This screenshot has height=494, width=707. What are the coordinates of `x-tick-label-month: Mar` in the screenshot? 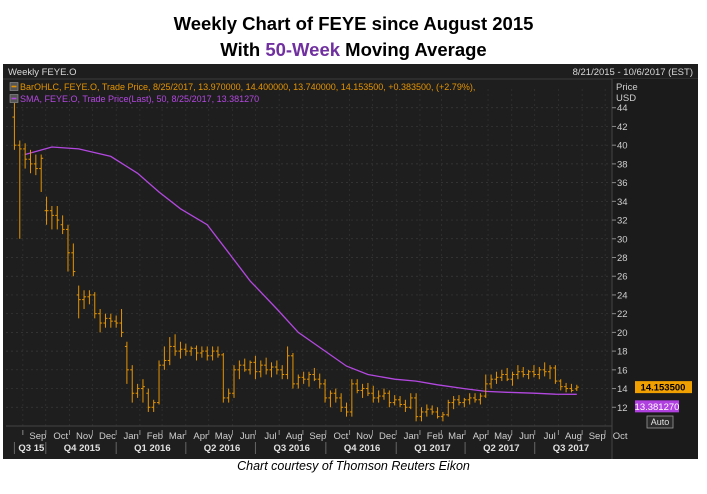 It's located at (456, 436).